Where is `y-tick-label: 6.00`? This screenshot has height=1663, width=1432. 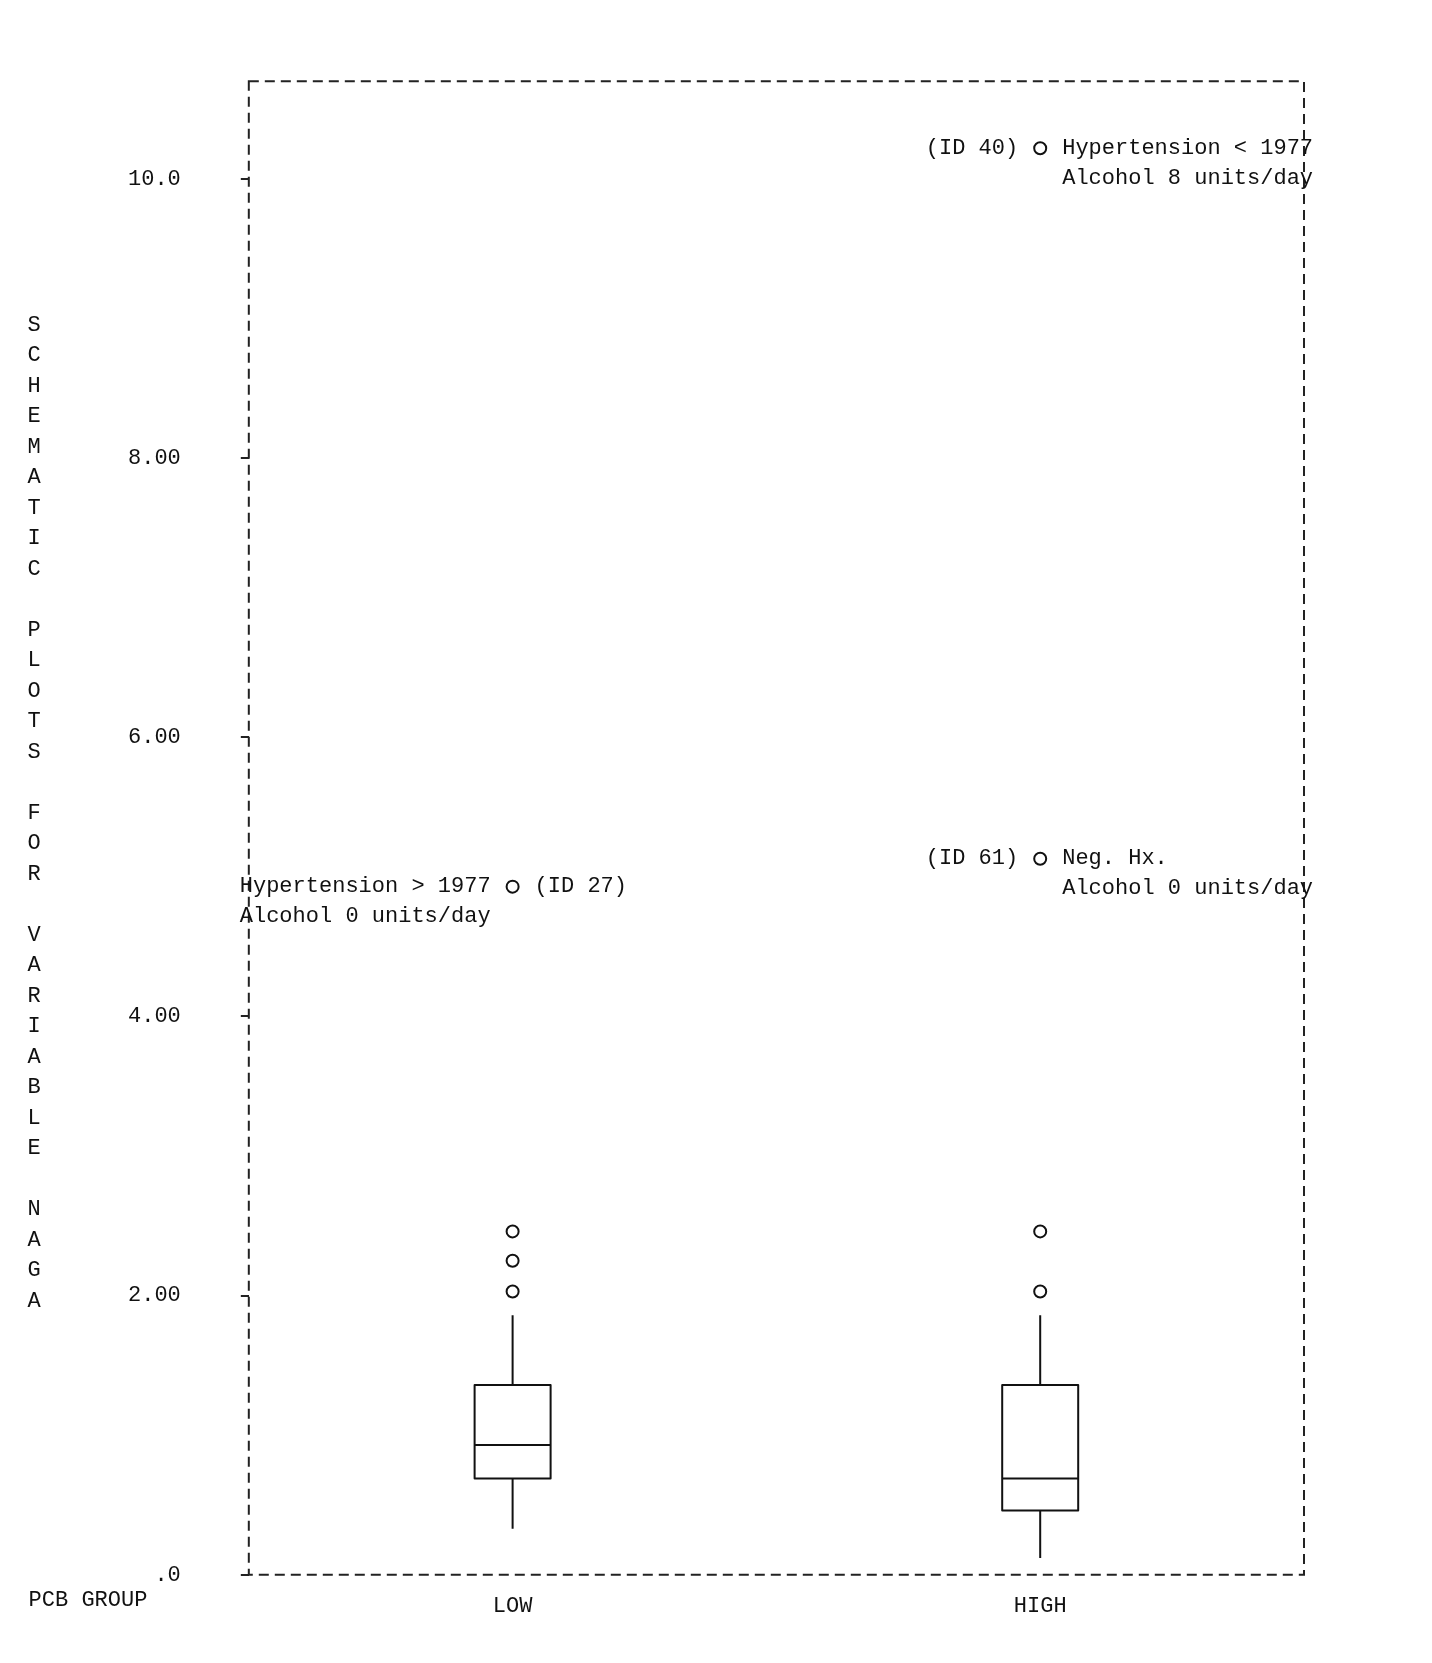
y-tick-label: 6.00 is located at coordinates (154, 738).